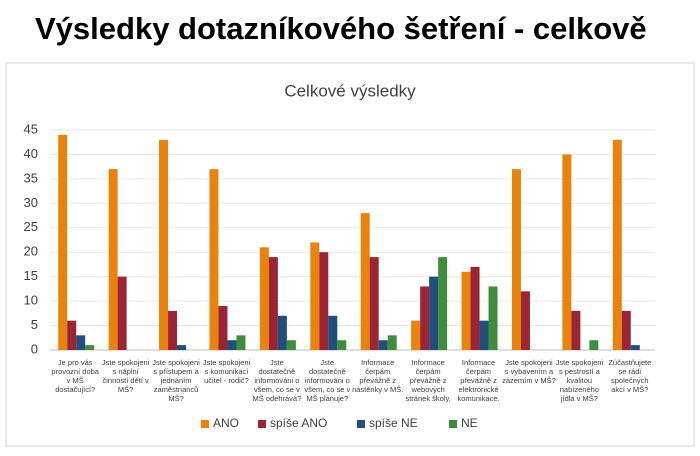 Image resolution: width=700 pixels, height=456 pixels. Describe the element at coordinates (469, 423) in the screenshot. I see `legend-label: NE` at that location.